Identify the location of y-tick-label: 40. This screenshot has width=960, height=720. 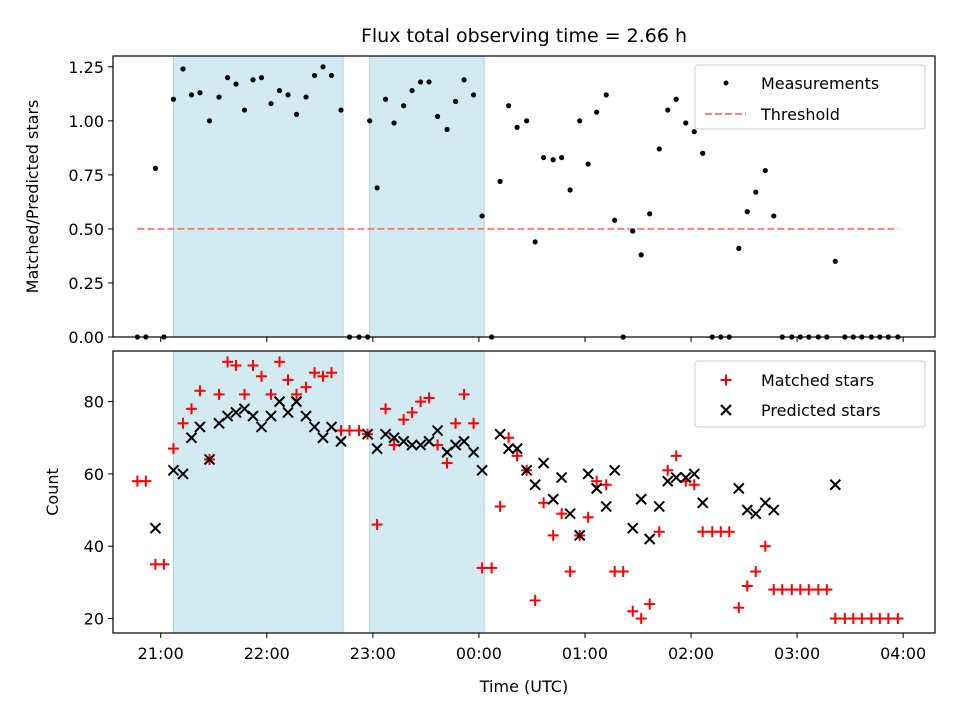
(94, 546).